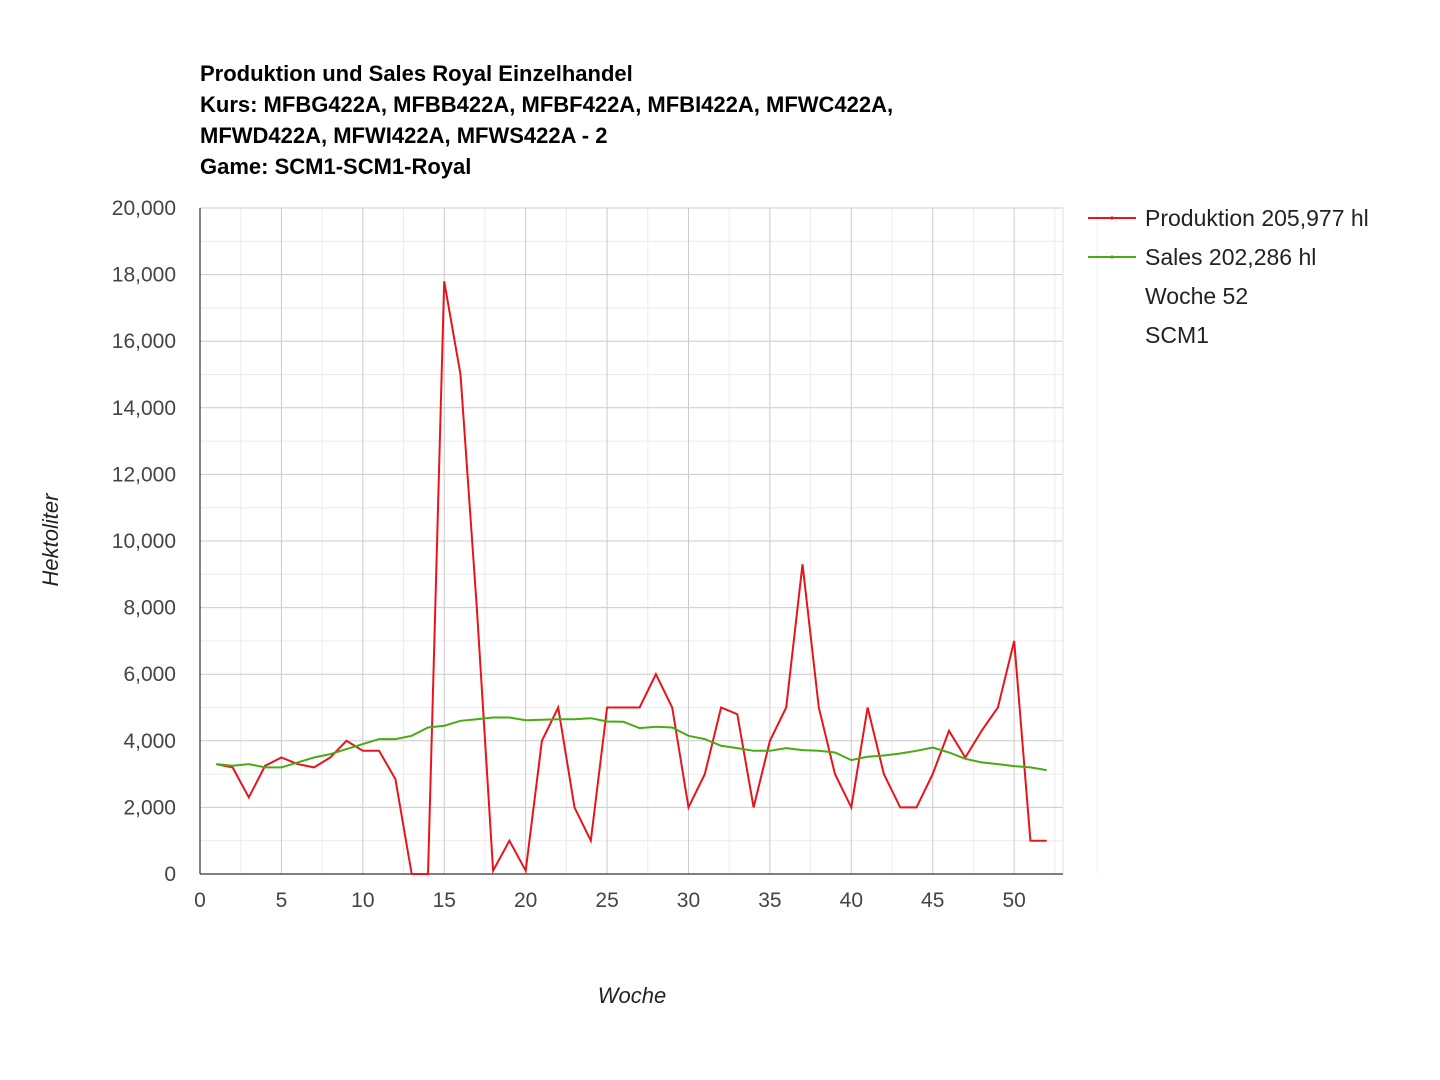 The width and height of the screenshot is (1440, 1080). Describe the element at coordinates (200, 900) in the screenshot. I see `x-tick-label: 0` at that location.